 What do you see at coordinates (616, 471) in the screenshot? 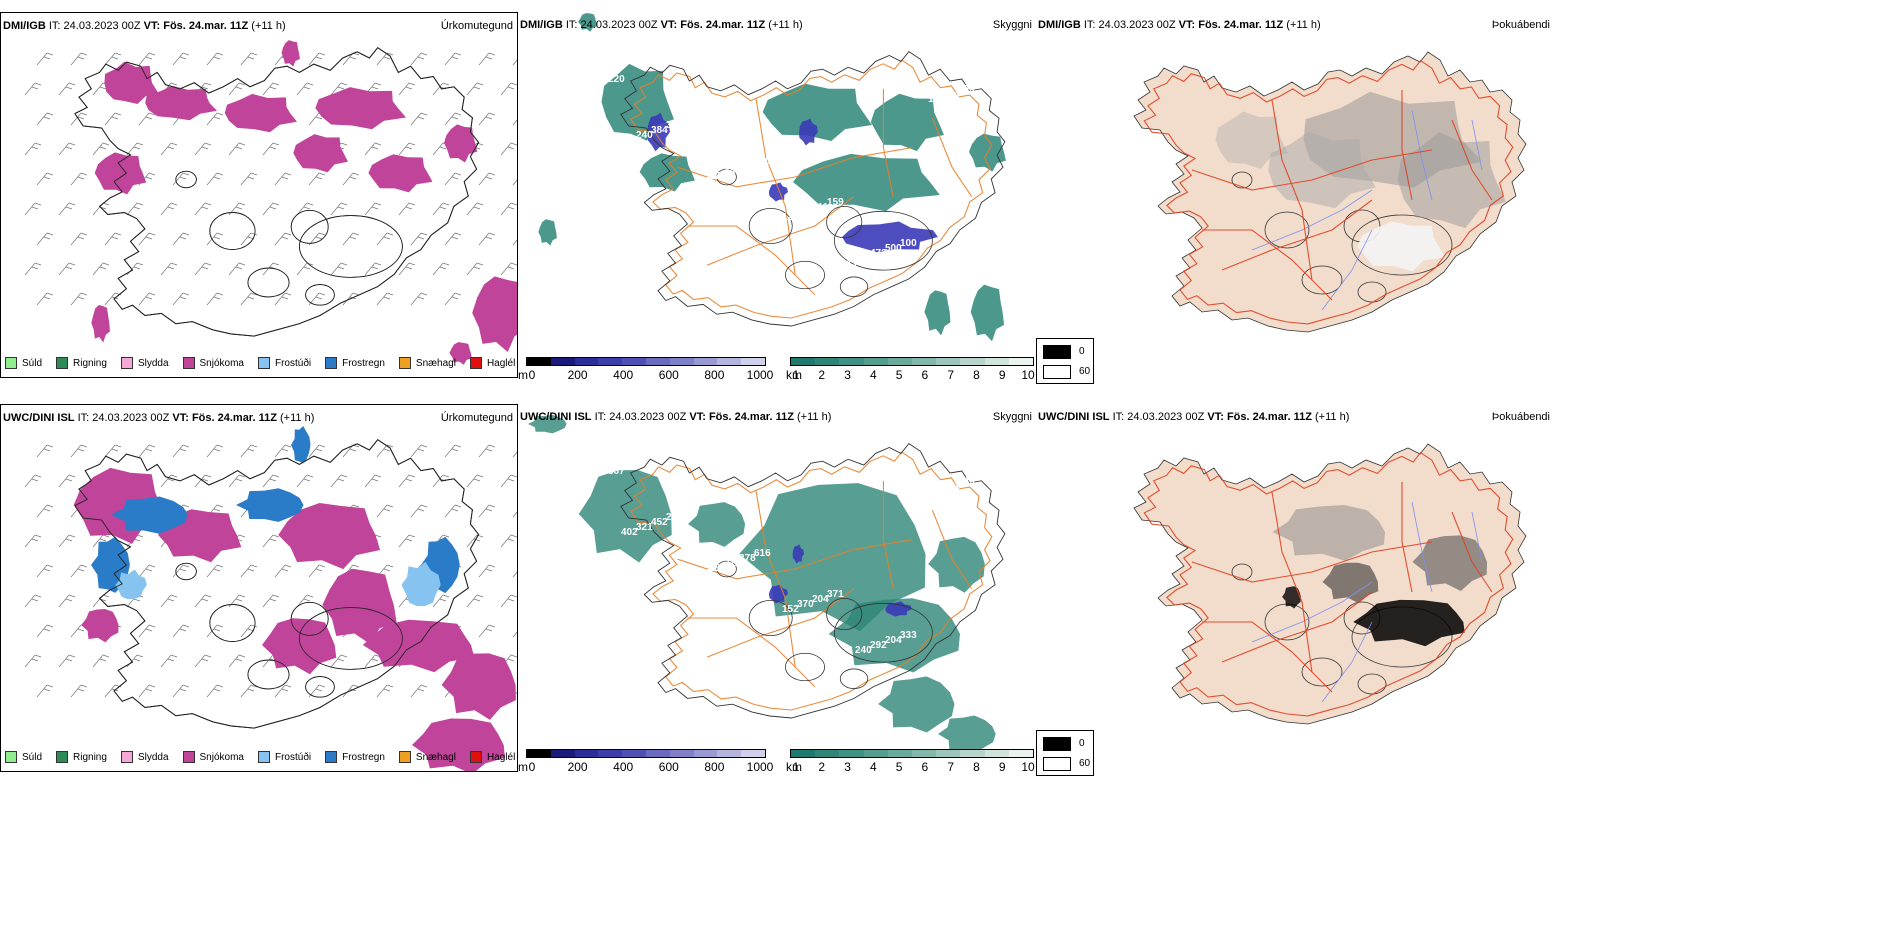
I see `cloud-base-label: 367` at bounding box center [616, 471].